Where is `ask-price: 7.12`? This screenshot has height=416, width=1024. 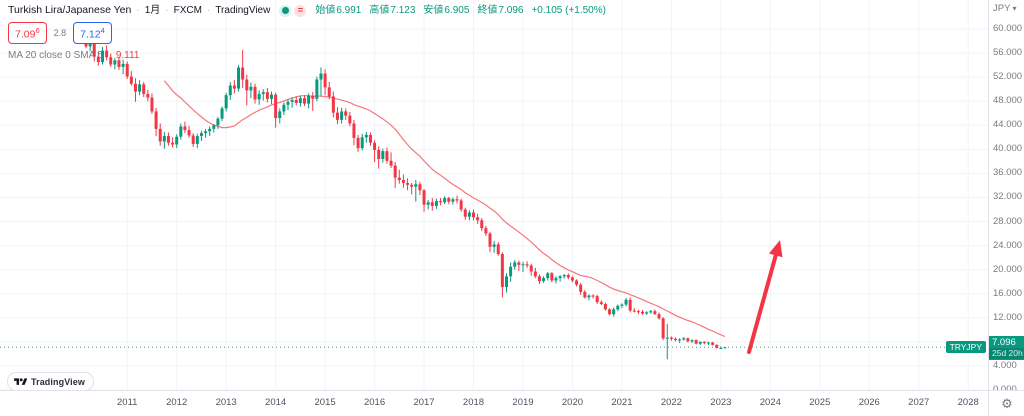 ask-price: 7.12 is located at coordinates (90, 34).